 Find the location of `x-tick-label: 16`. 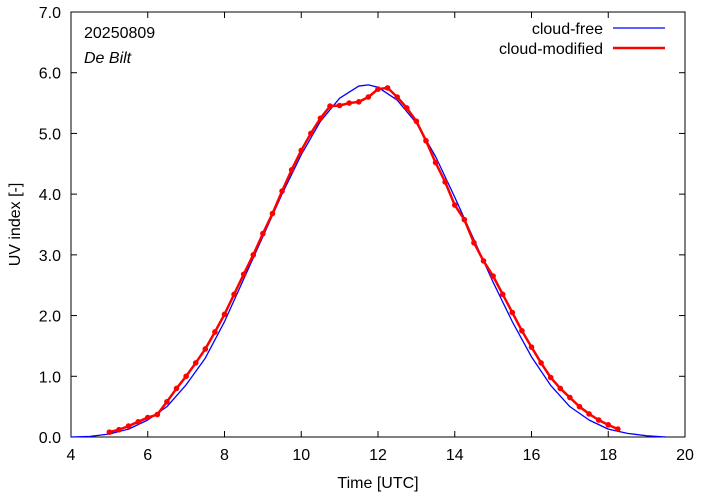

x-tick-label: 16 is located at coordinates (532, 455).